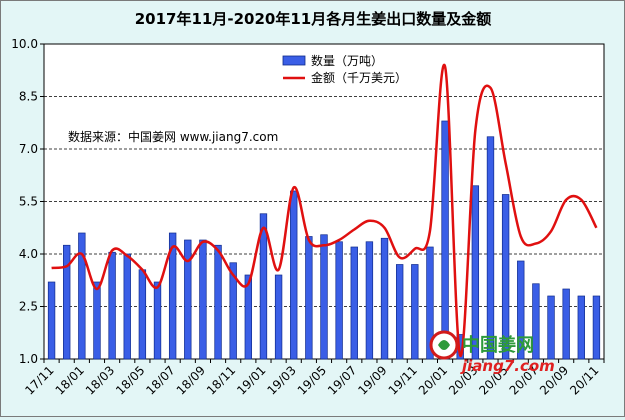  Describe the element at coordinates (403, 380) in the screenshot. I see `x-tick-label: 19/11` at that location.